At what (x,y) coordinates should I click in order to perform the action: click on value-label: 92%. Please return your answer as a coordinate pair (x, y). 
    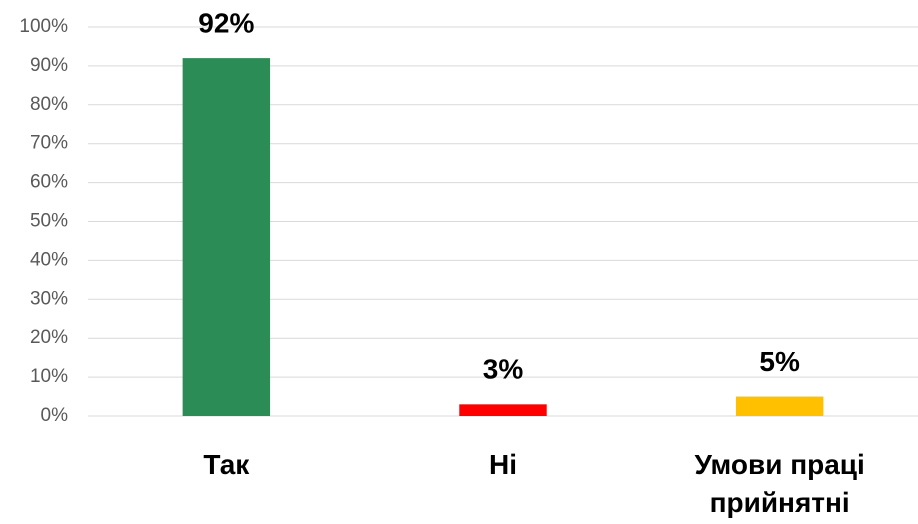
    Looking at the image, I should click on (226, 23).